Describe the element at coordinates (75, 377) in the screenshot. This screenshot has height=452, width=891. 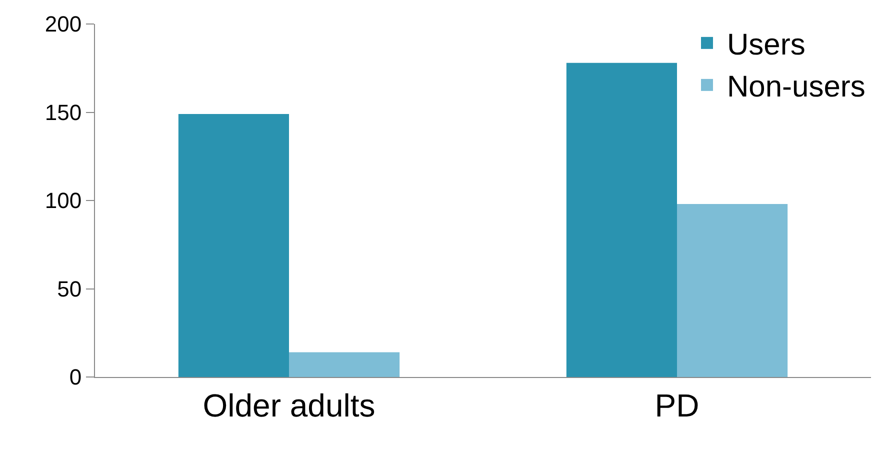
I see `y-tick-label: 0` at that location.